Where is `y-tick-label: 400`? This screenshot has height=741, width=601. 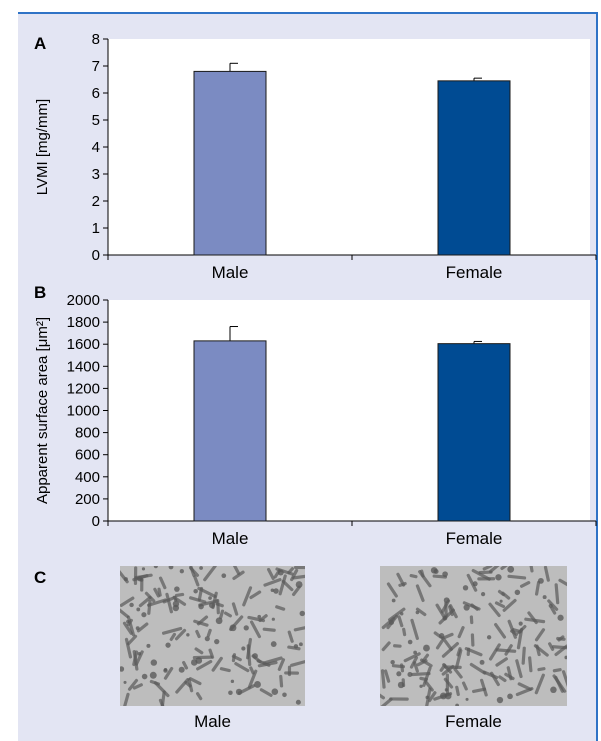
y-tick-label: 400 is located at coordinates (87, 477).